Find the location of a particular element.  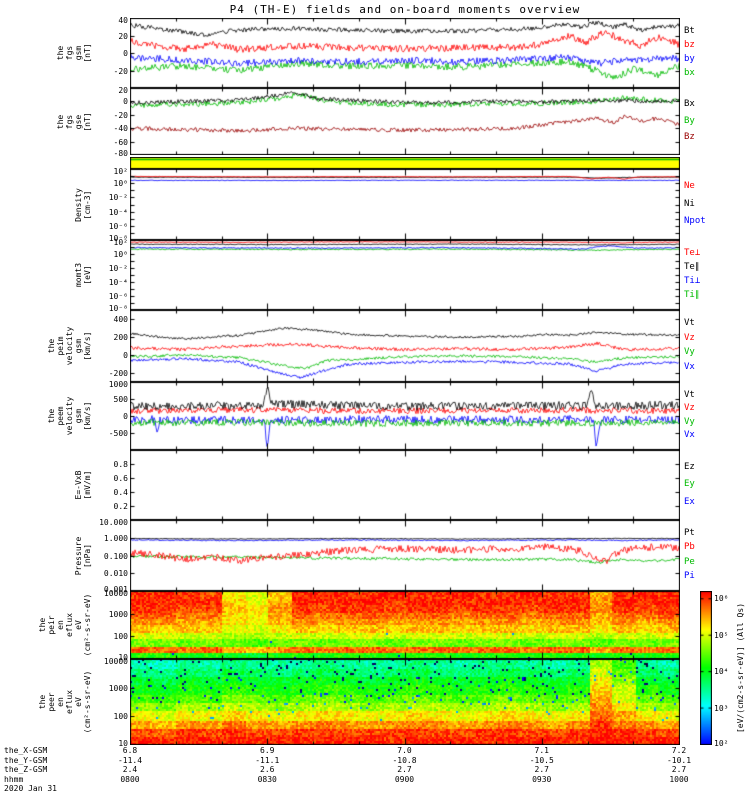

legend-label-bx: bx is located at coordinates (689, 73).